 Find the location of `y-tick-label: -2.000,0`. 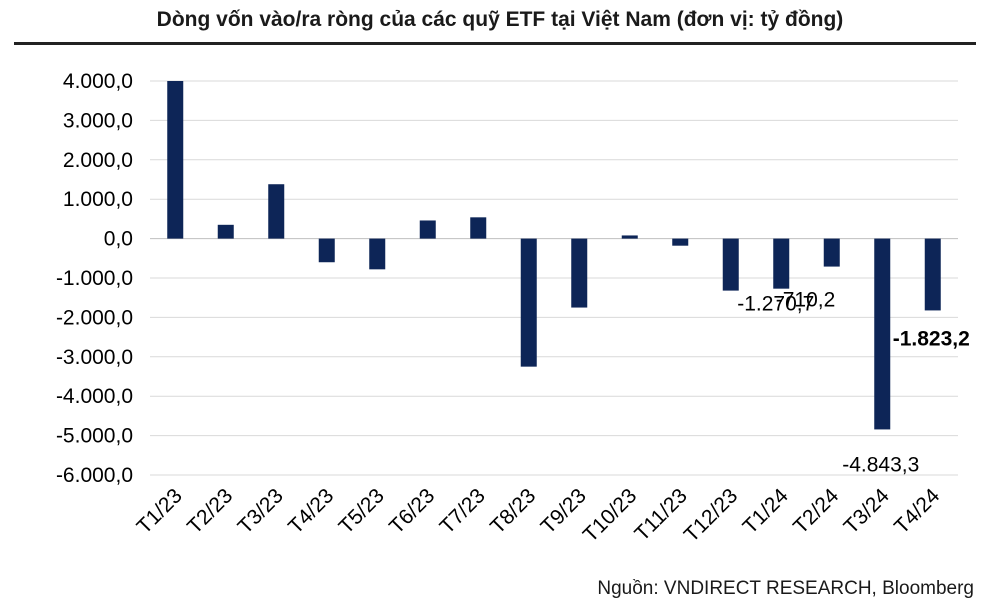

y-tick-label: -2.000,0 is located at coordinates (94, 317).